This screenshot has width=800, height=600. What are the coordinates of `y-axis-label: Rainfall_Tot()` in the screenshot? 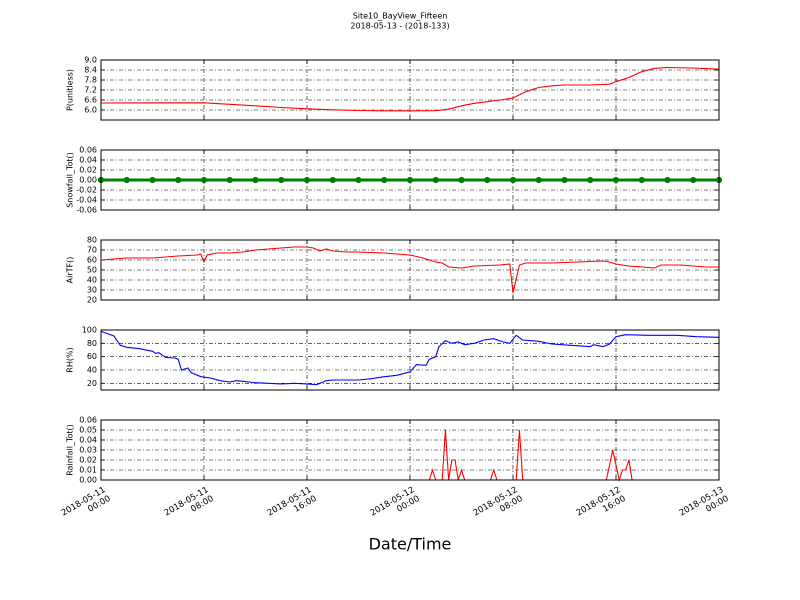 It's located at (70, 450).